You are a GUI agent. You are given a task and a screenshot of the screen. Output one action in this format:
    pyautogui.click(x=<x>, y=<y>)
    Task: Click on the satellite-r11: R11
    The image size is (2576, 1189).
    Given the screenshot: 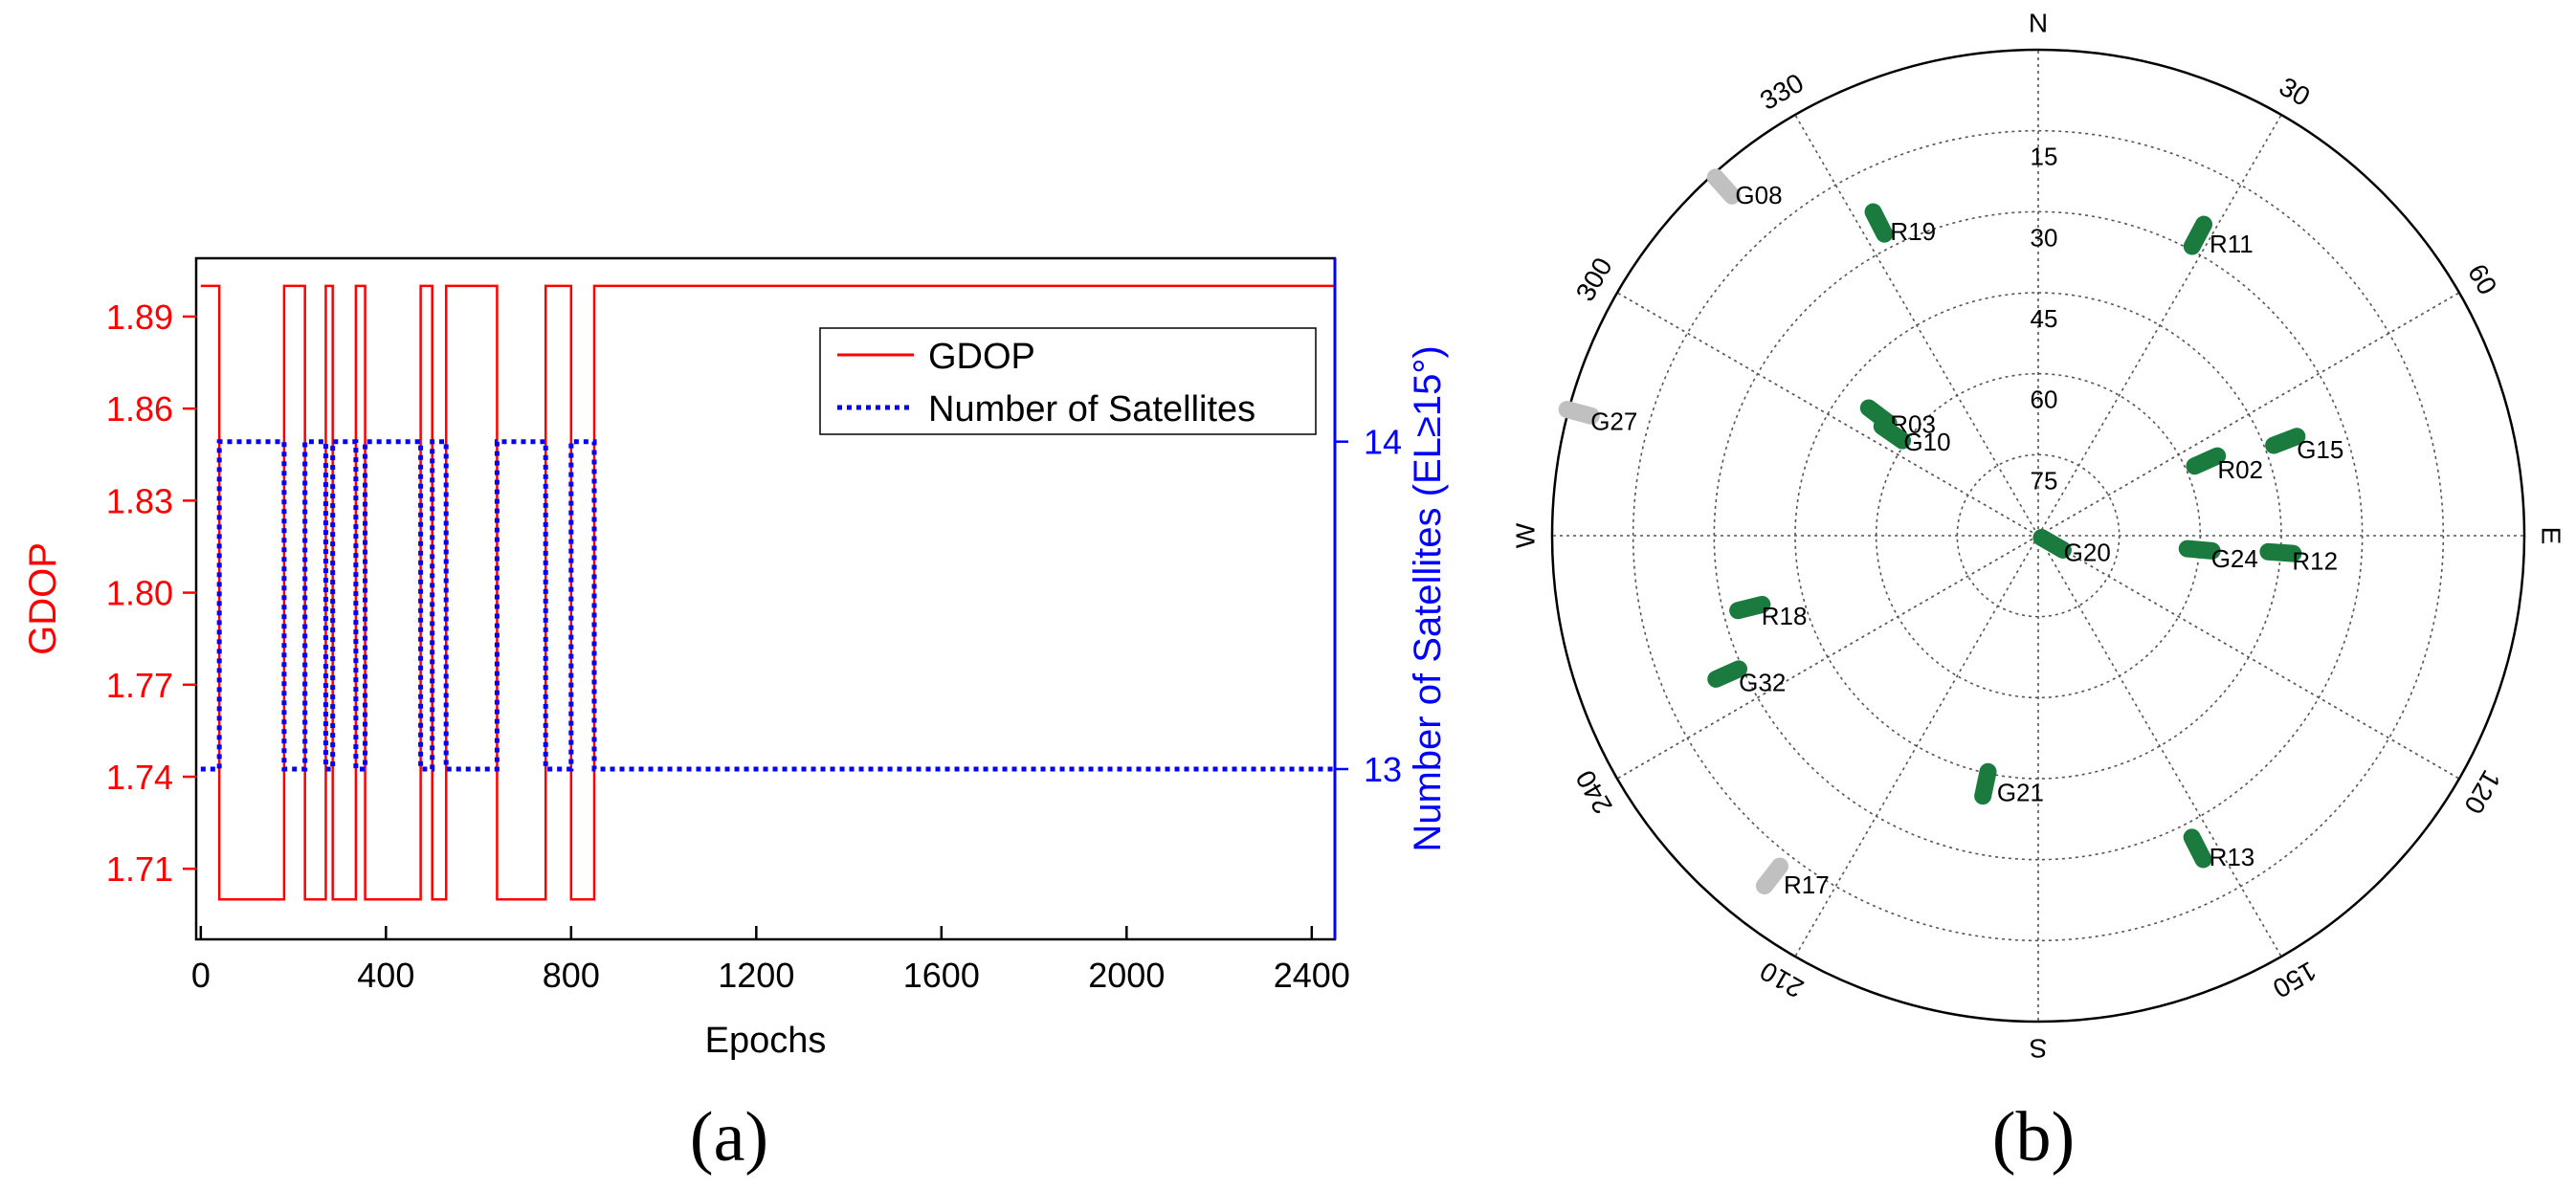 What is the action you would take?
    pyautogui.click(x=2218, y=237)
    